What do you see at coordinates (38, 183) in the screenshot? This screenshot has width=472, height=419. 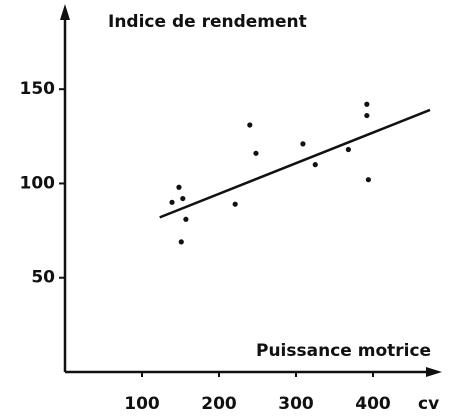 I see `y-tick-label: 100` at bounding box center [38, 183].